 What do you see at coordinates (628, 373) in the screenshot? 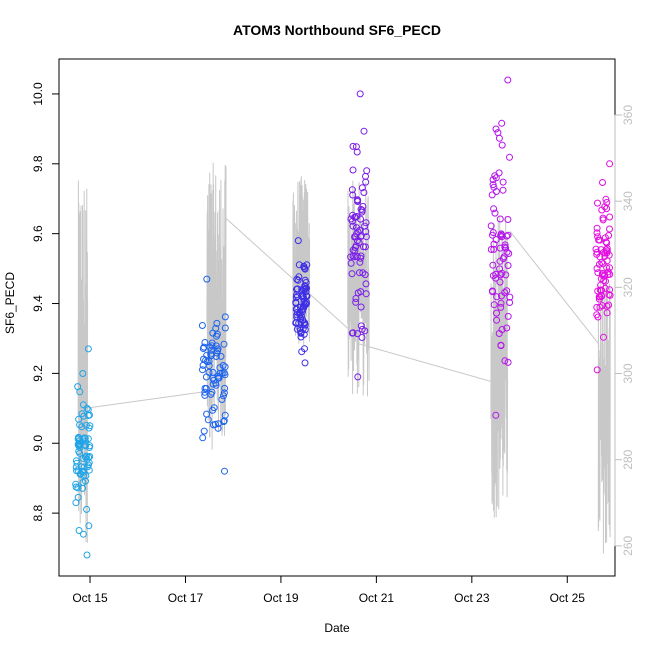
I see `y-tick-label-right: 300` at bounding box center [628, 373].